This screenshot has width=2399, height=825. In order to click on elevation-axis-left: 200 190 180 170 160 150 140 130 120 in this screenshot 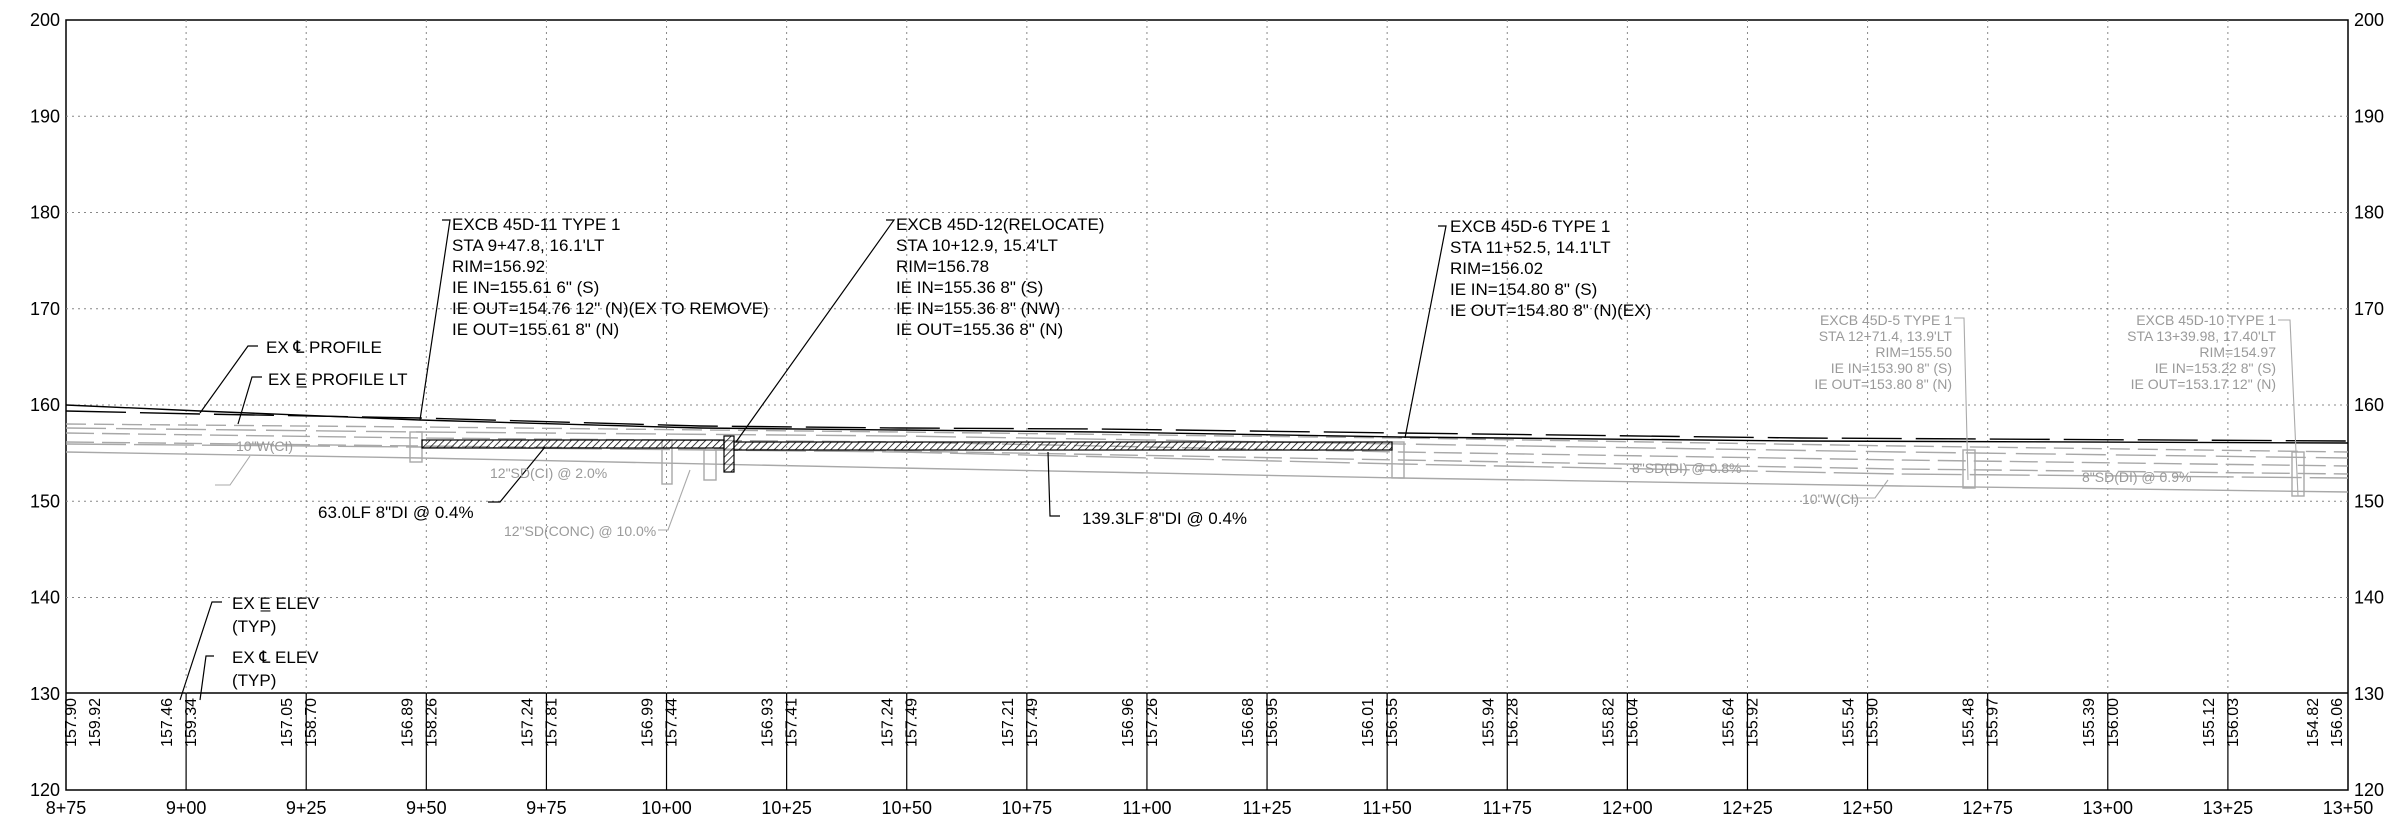, I will do `click(45, 405)`.